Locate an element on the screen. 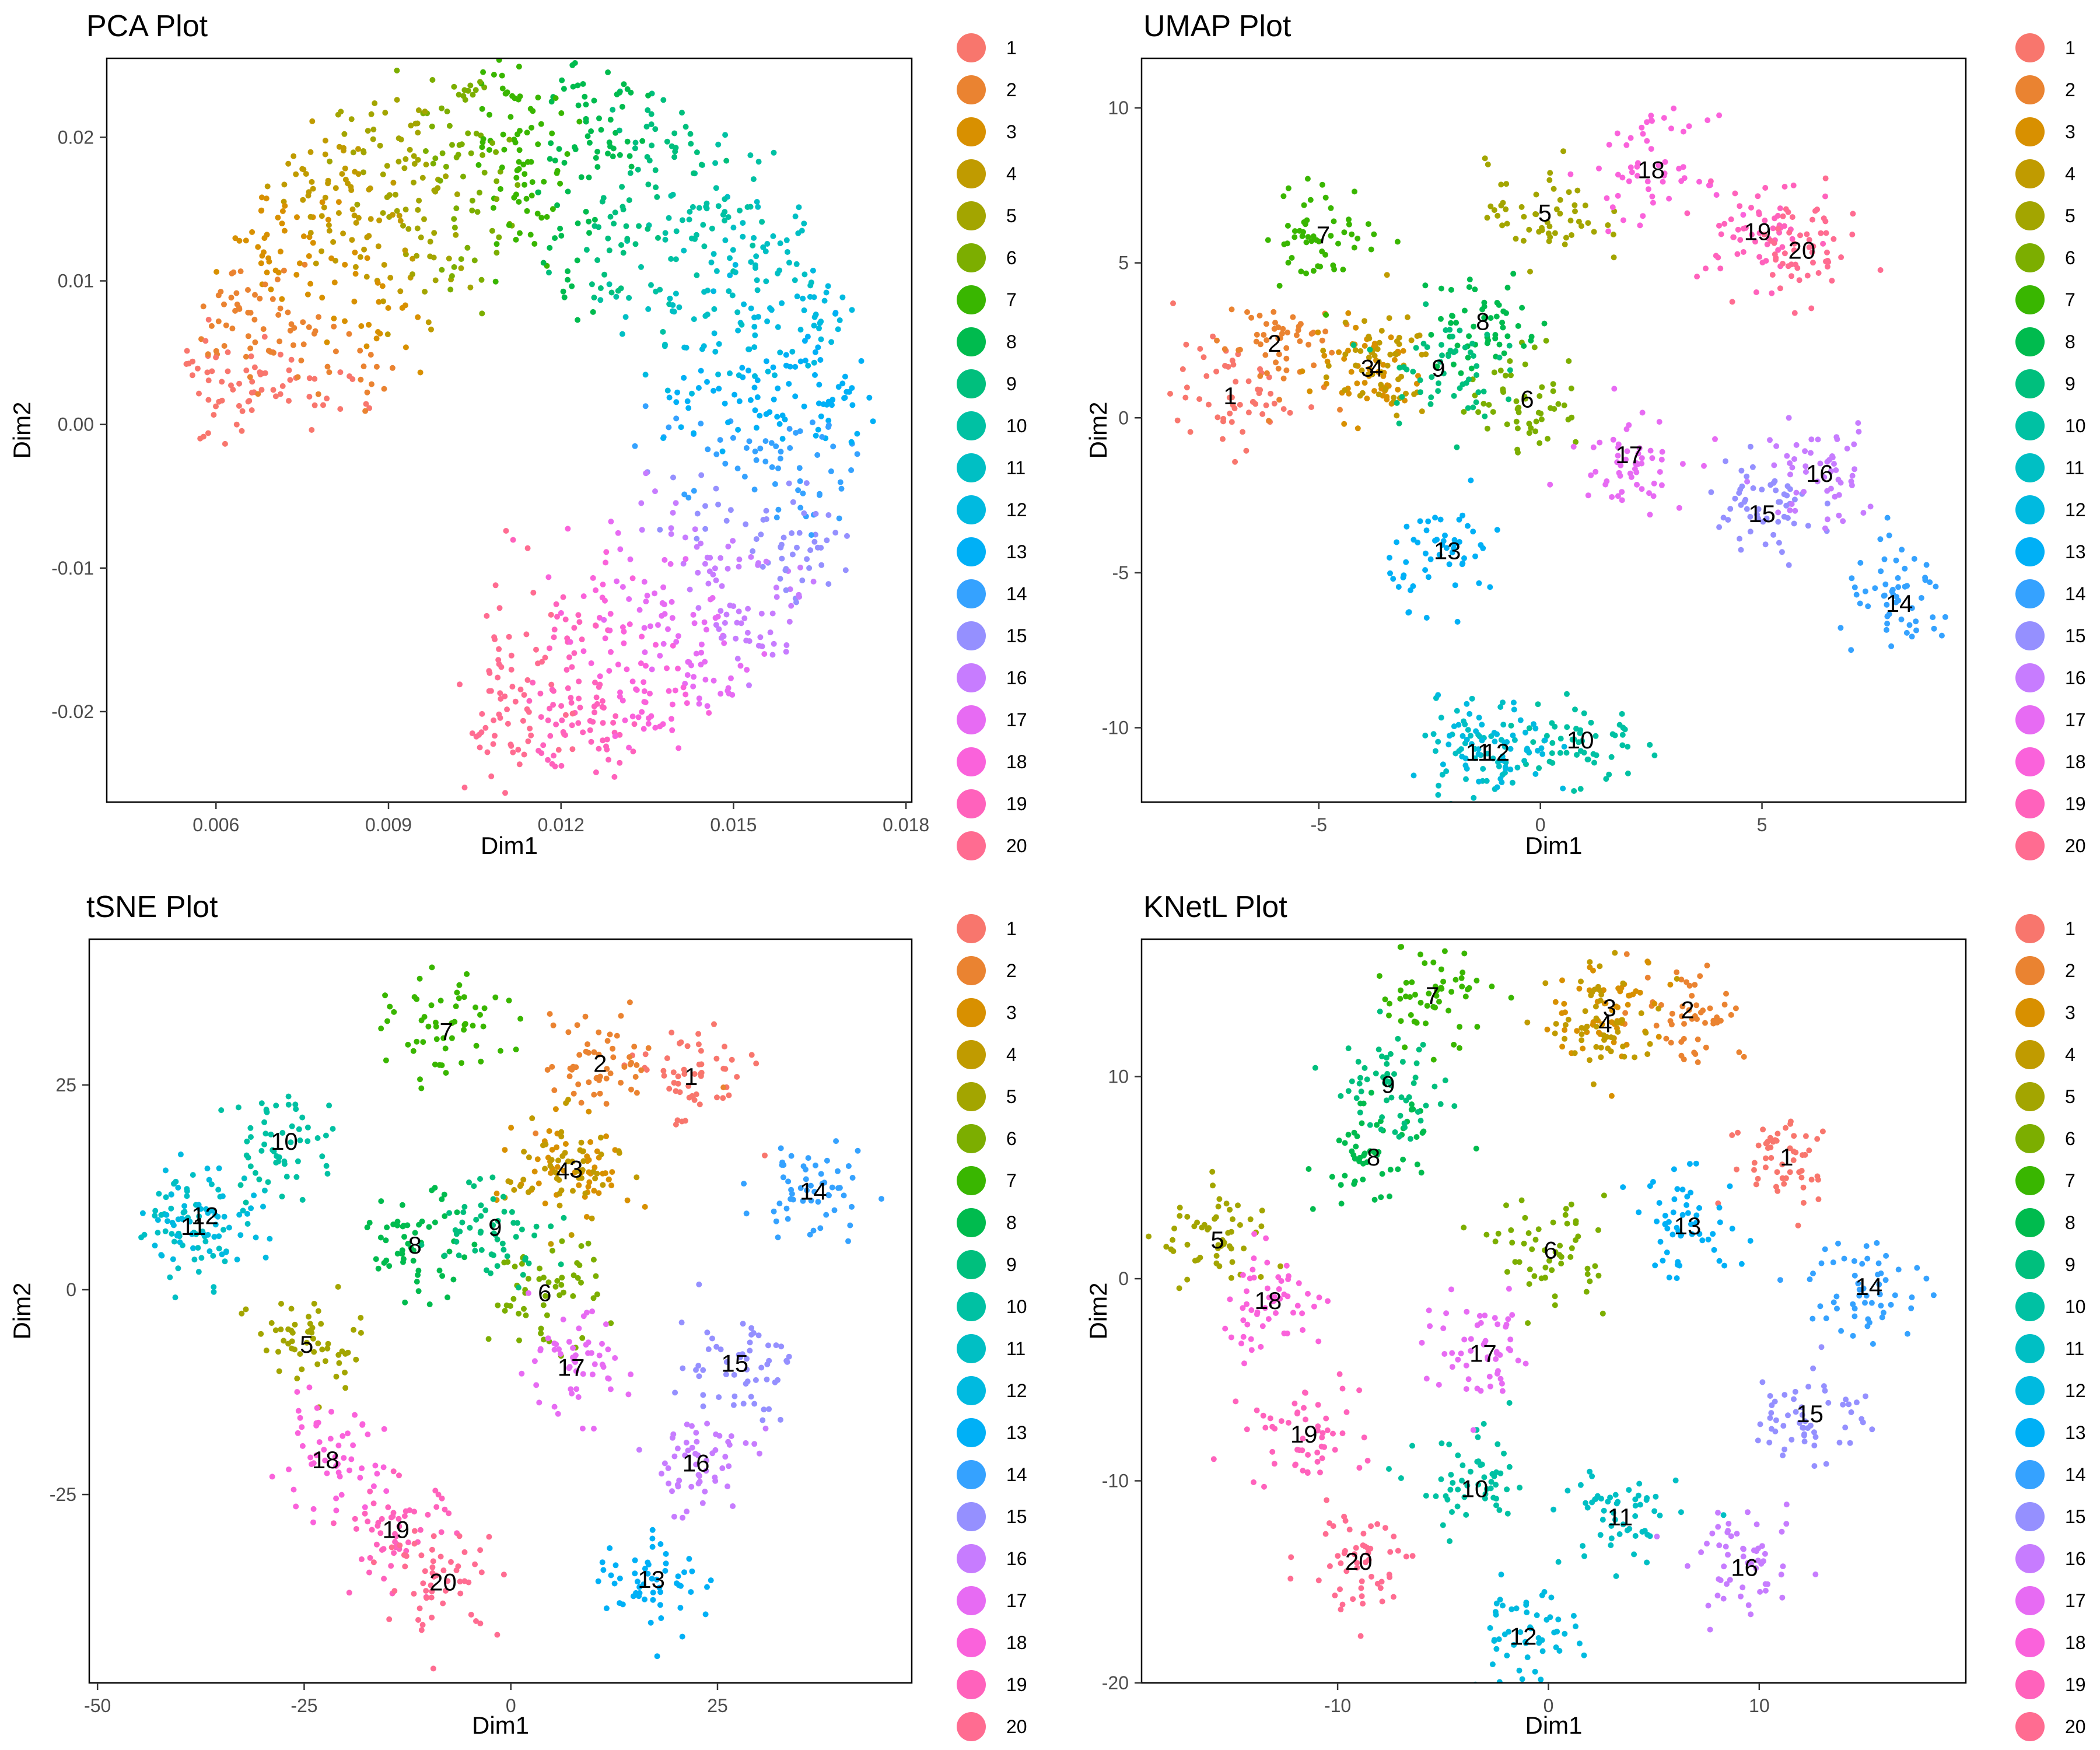 This screenshot has width=2100, height=1750. legend-swatch is located at coordinates (971, 1138).